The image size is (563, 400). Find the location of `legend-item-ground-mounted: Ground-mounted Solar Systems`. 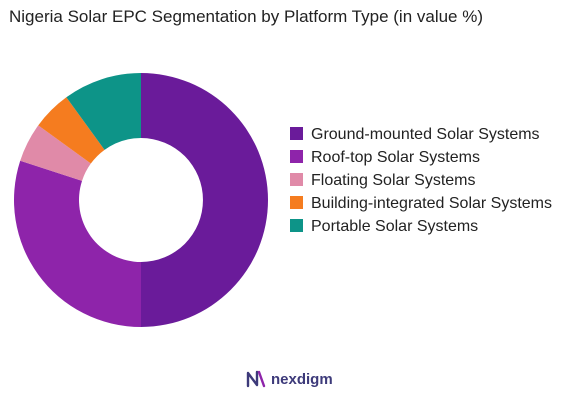

legend-item-ground-mounted: Ground-mounted Solar Systems is located at coordinates (424, 134).